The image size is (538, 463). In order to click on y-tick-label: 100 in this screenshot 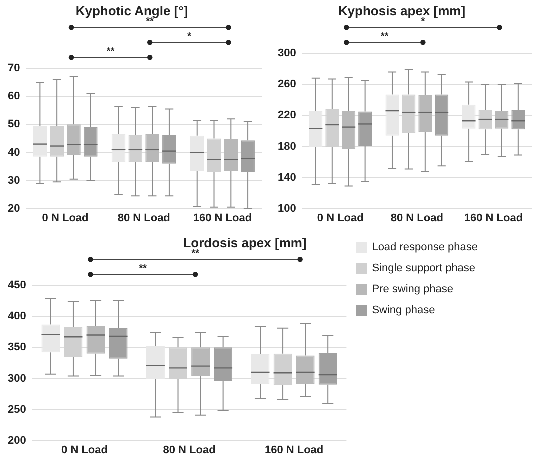, I will do `click(287, 208)`.